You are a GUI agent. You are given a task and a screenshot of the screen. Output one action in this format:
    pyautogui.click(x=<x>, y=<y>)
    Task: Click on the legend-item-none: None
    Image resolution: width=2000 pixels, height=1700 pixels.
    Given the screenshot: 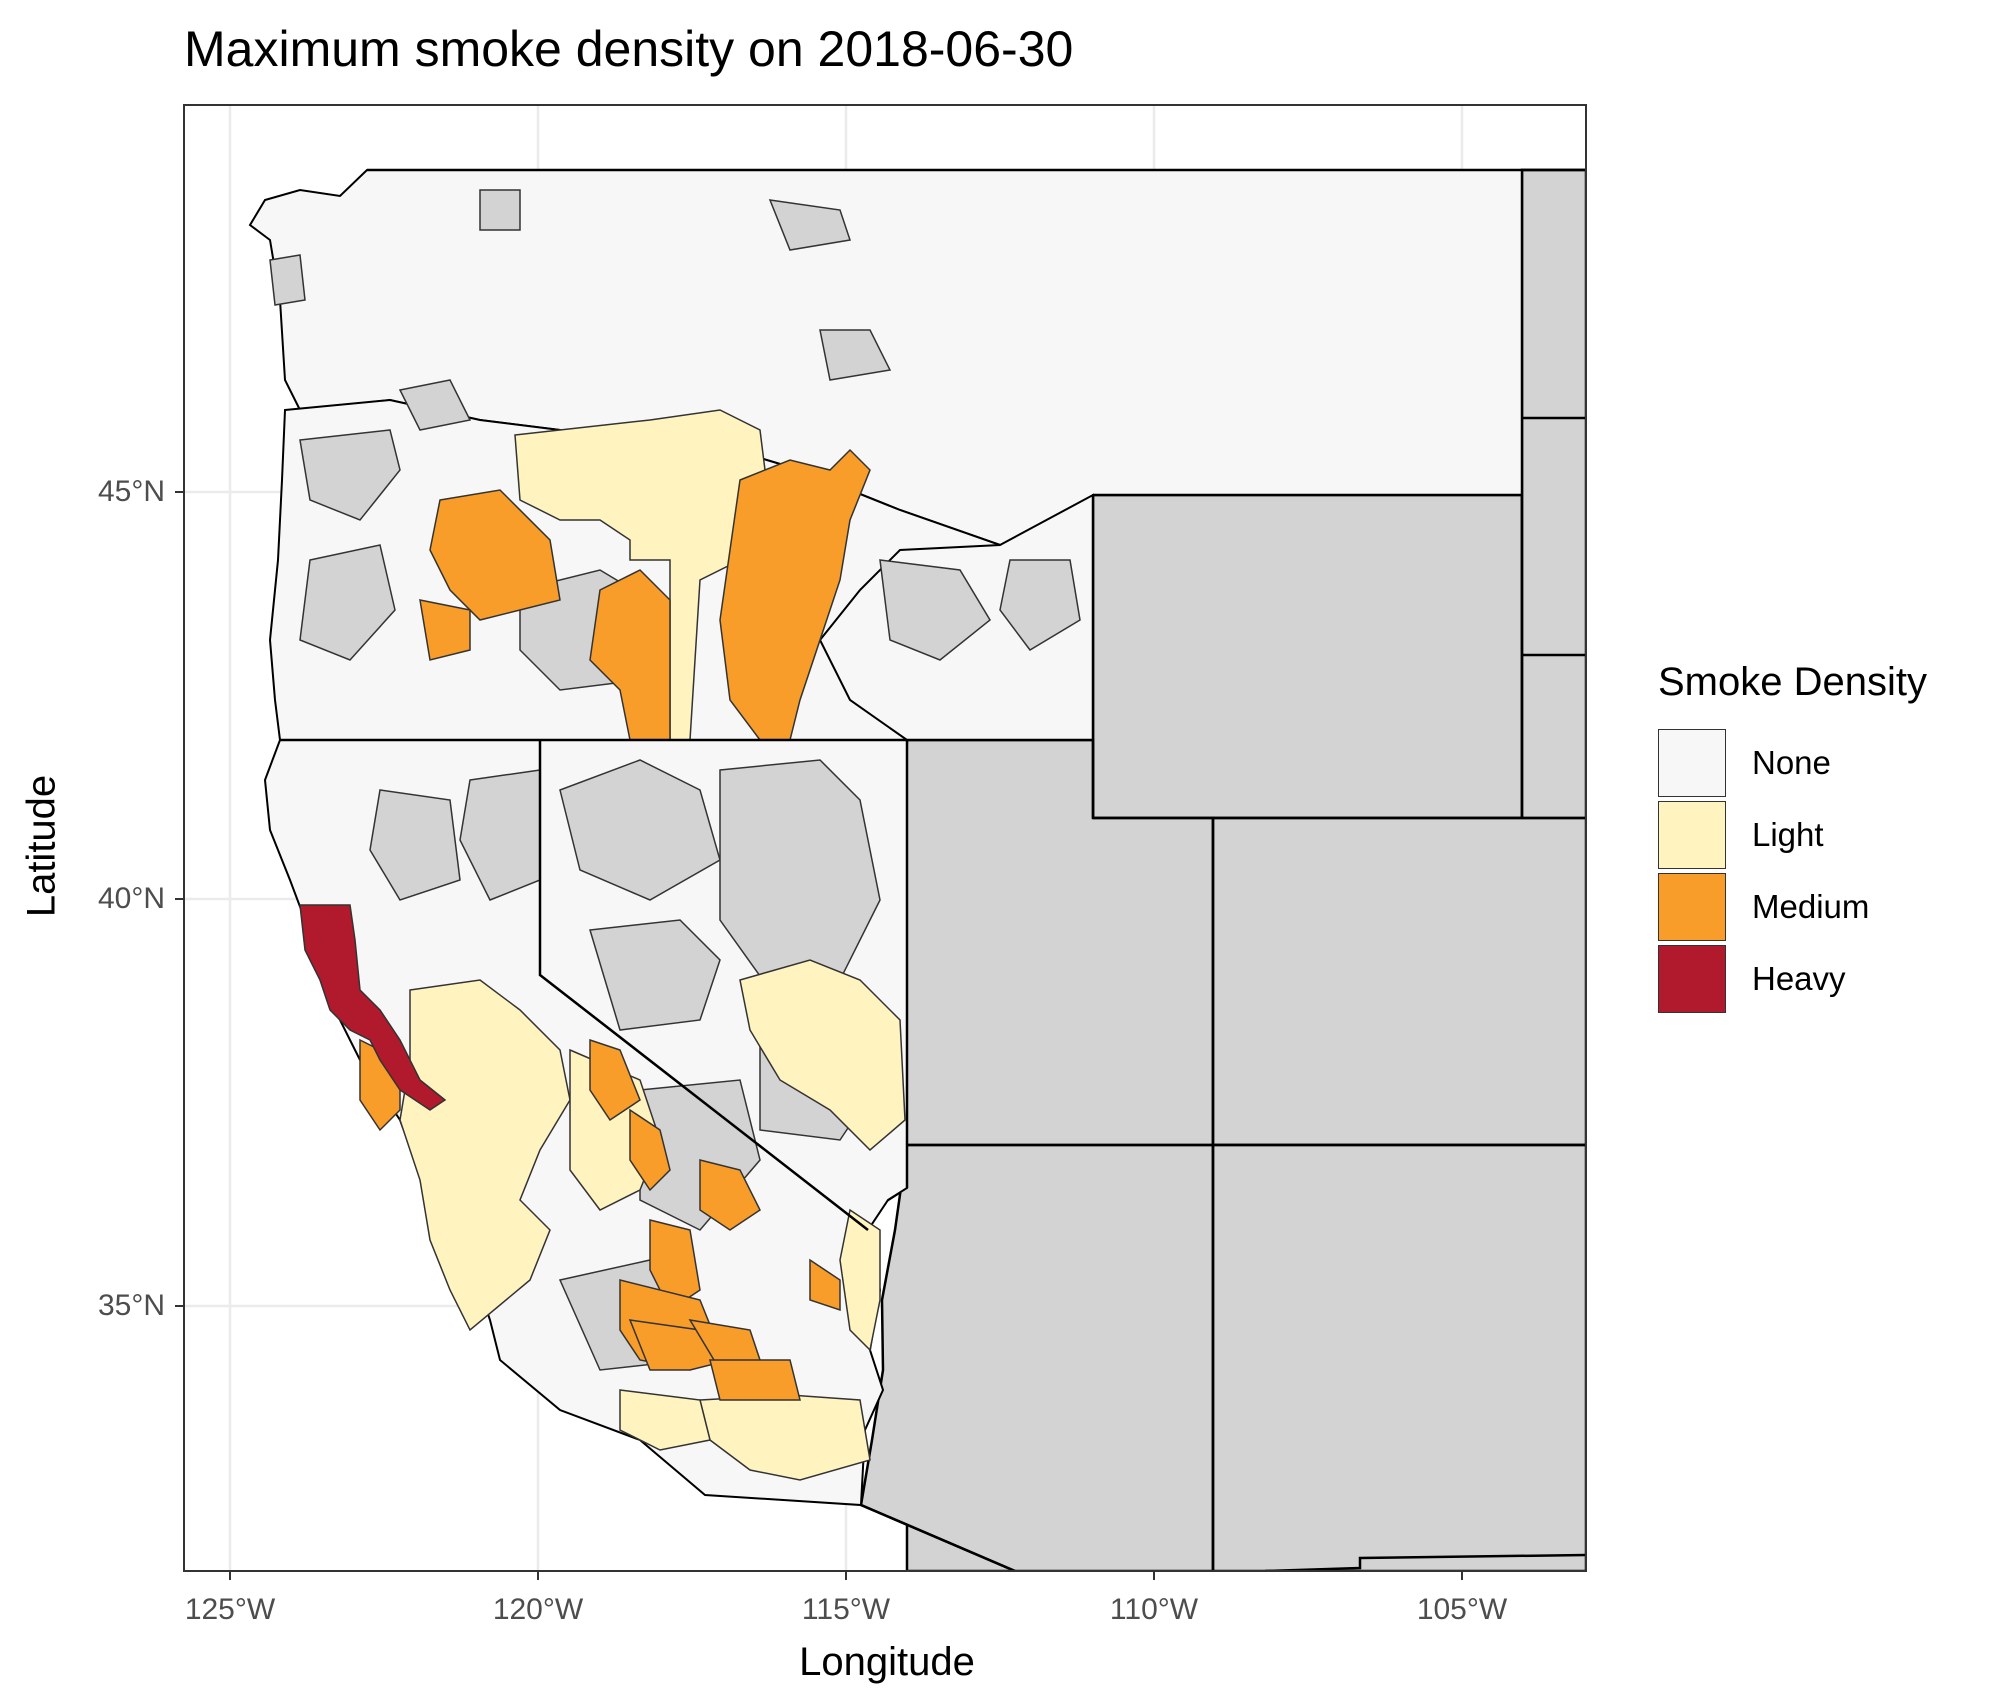 What is the action you would take?
    pyautogui.click(x=1792, y=763)
    